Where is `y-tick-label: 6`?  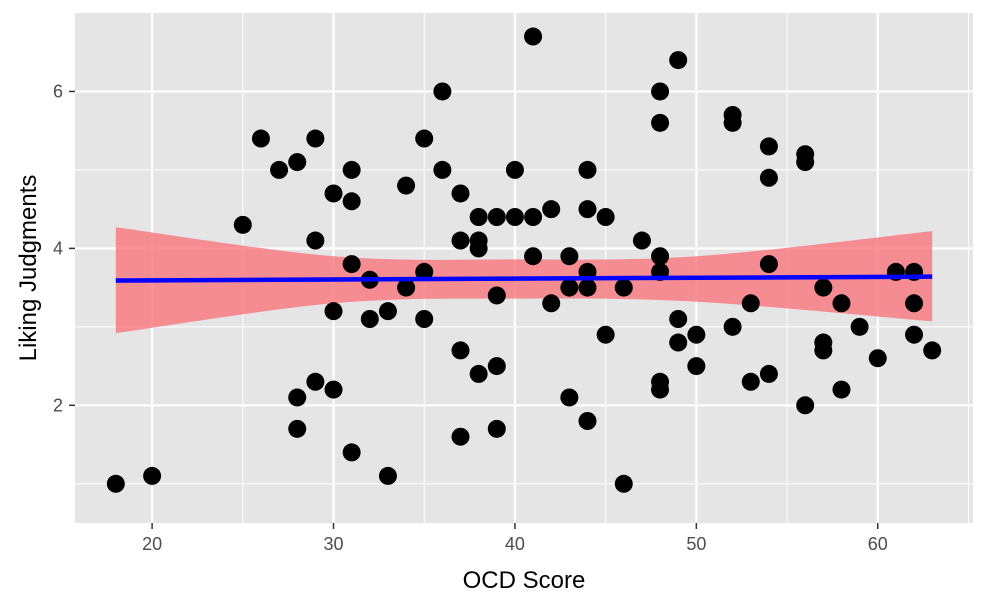 y-tick-label: 6 is located at coordinates (58, 91).